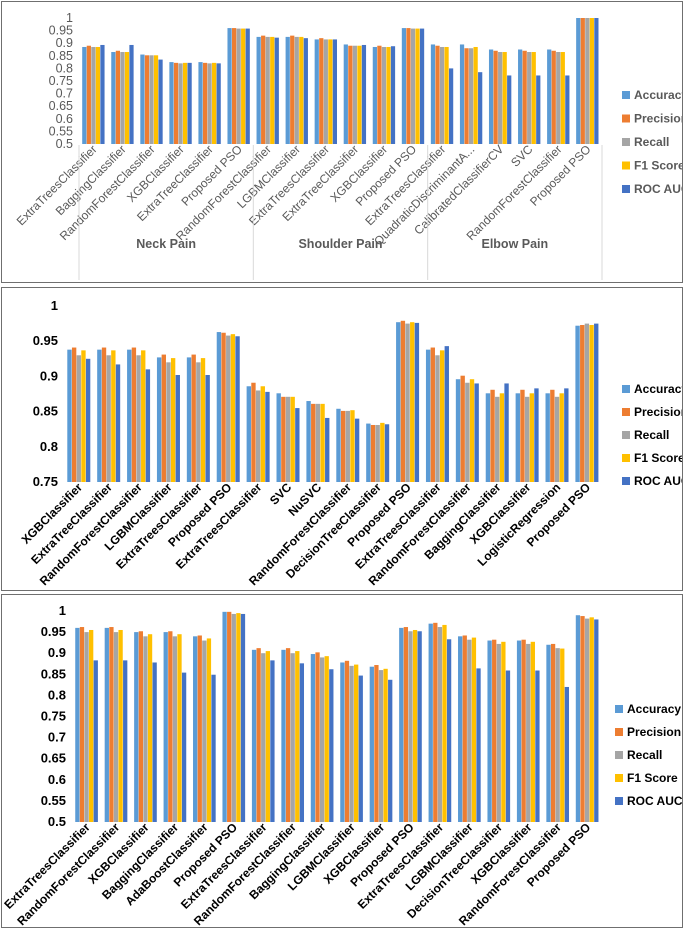 This screenshot has width=685, height=929. Describe the element at coordinates (57, 821) in the screenshot. I see `y-tick-label: 0.5` at that location.